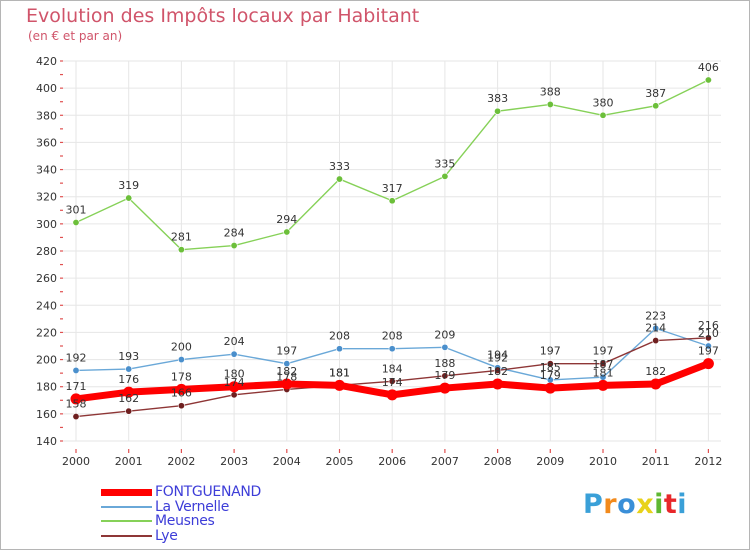  I want to click on y-tick-label: 340, so click(46, 170).